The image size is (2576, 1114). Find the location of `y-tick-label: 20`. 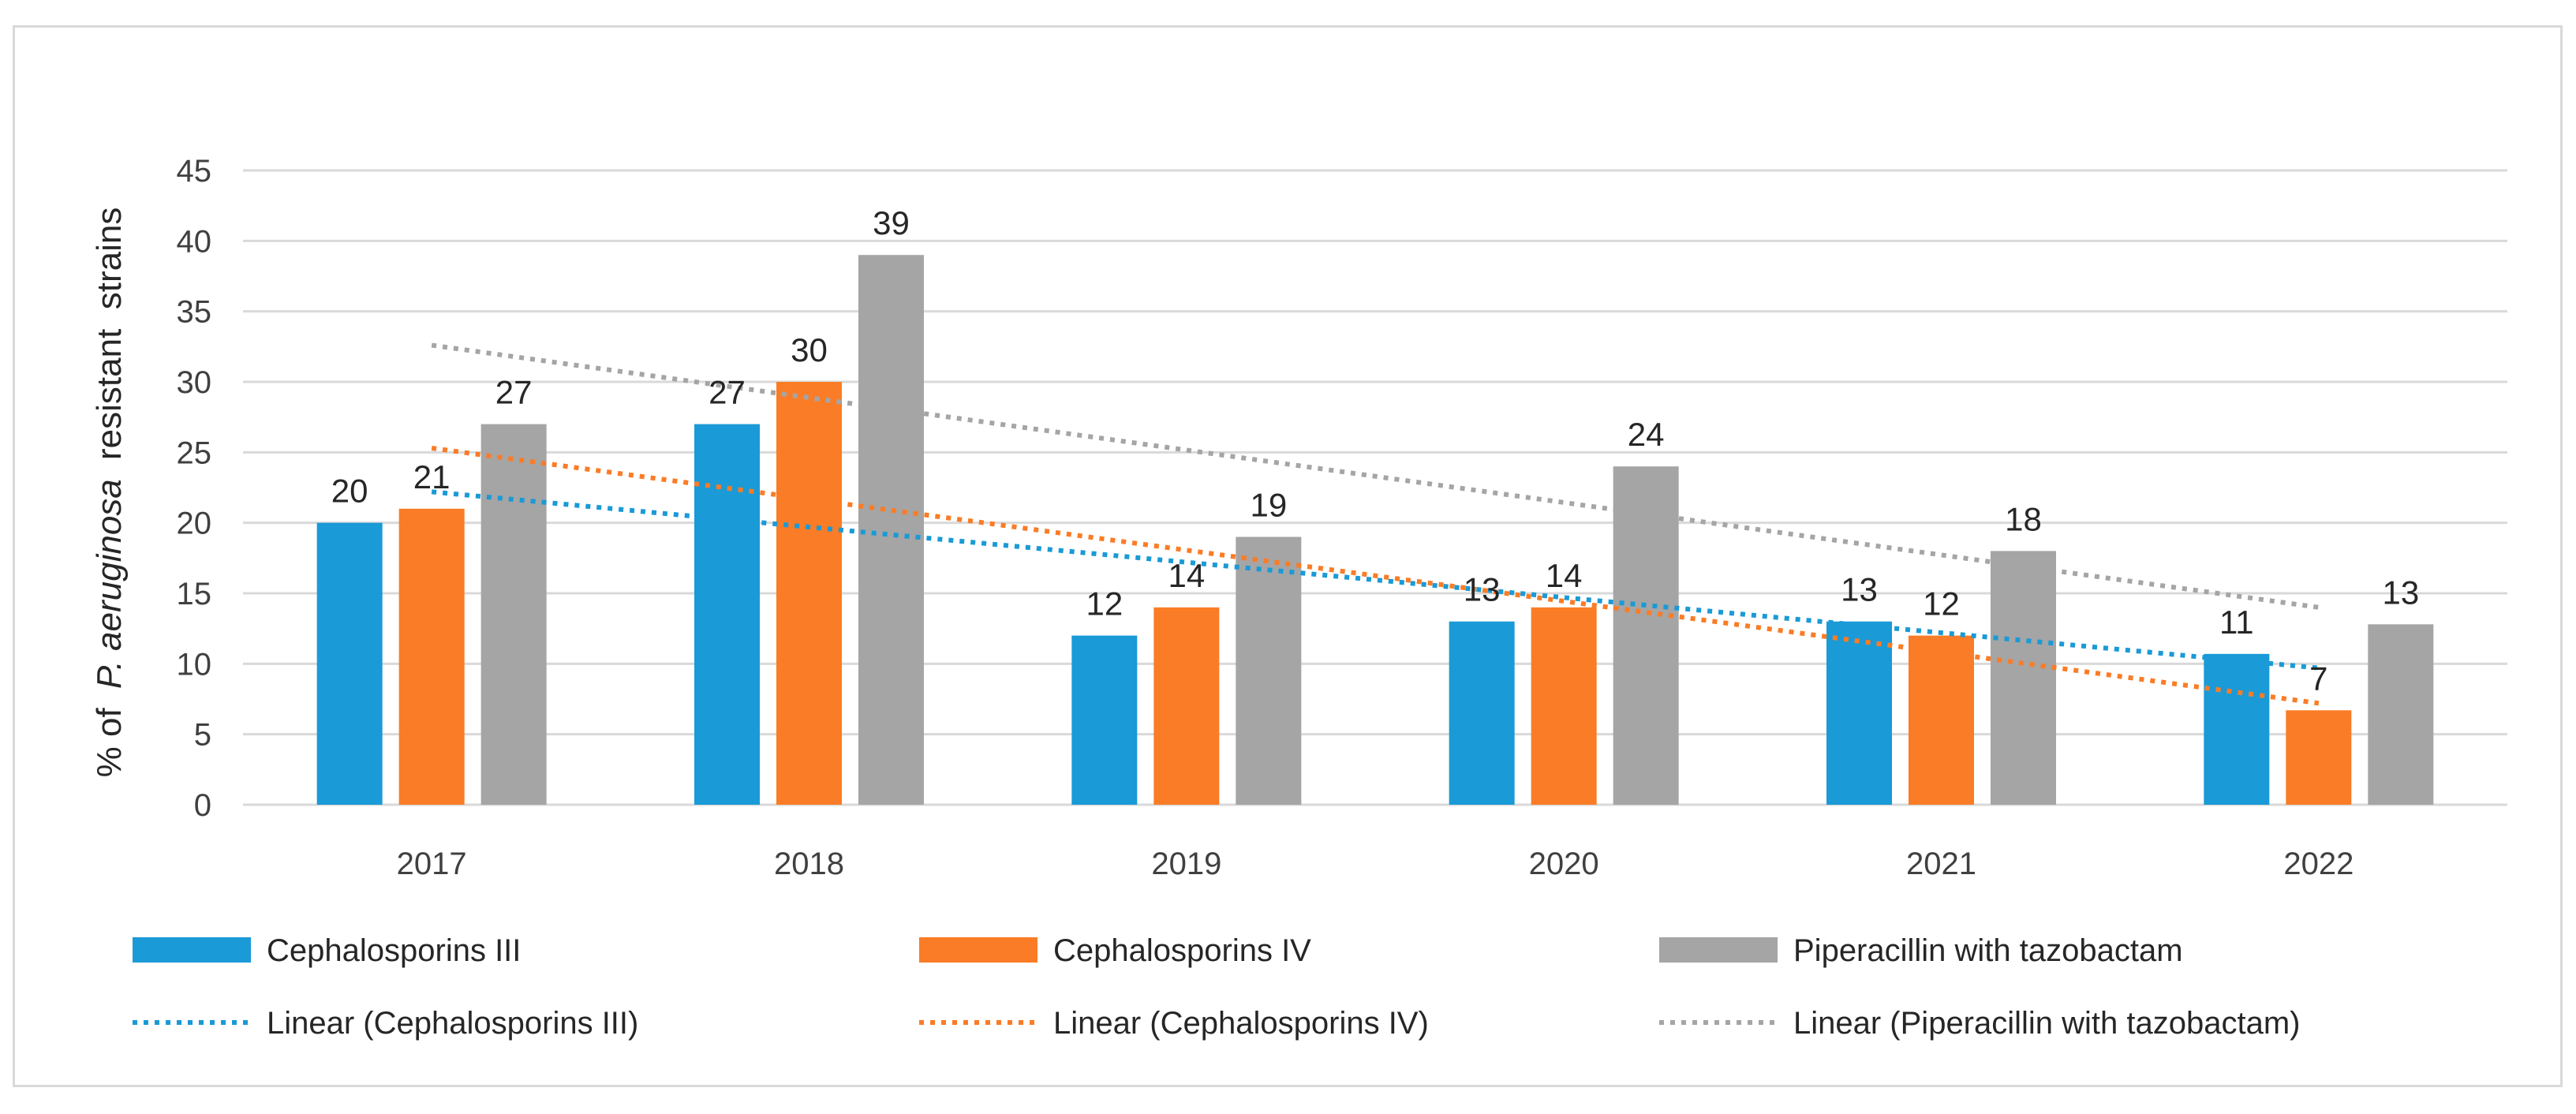

y-tick-label: 20 is located at coordinates (194, 524).